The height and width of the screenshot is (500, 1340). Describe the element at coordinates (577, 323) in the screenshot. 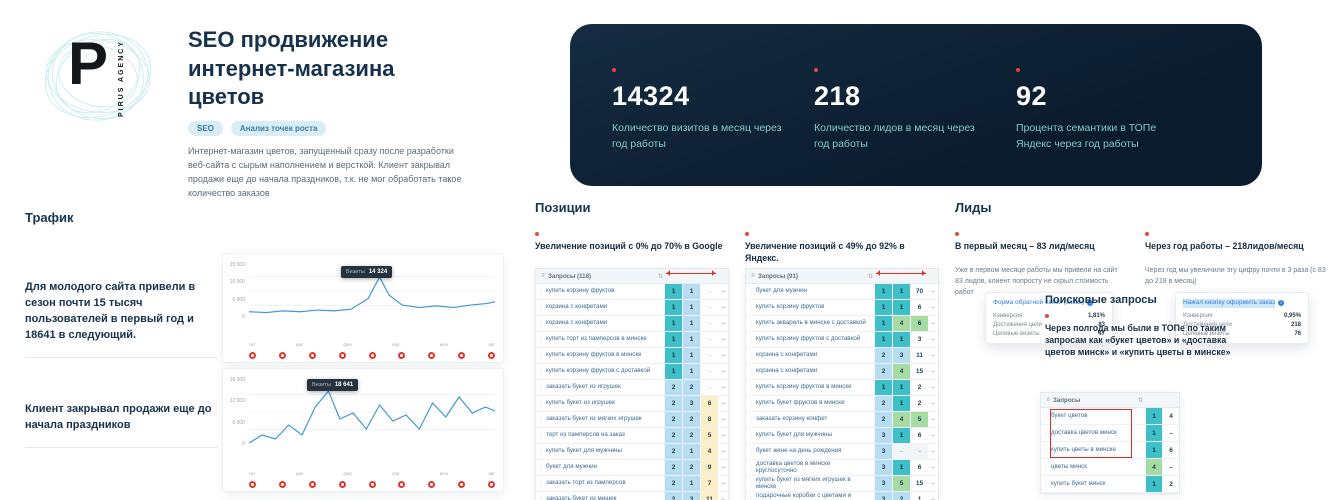

I see `query-text: корзина с конфетами` at that location.